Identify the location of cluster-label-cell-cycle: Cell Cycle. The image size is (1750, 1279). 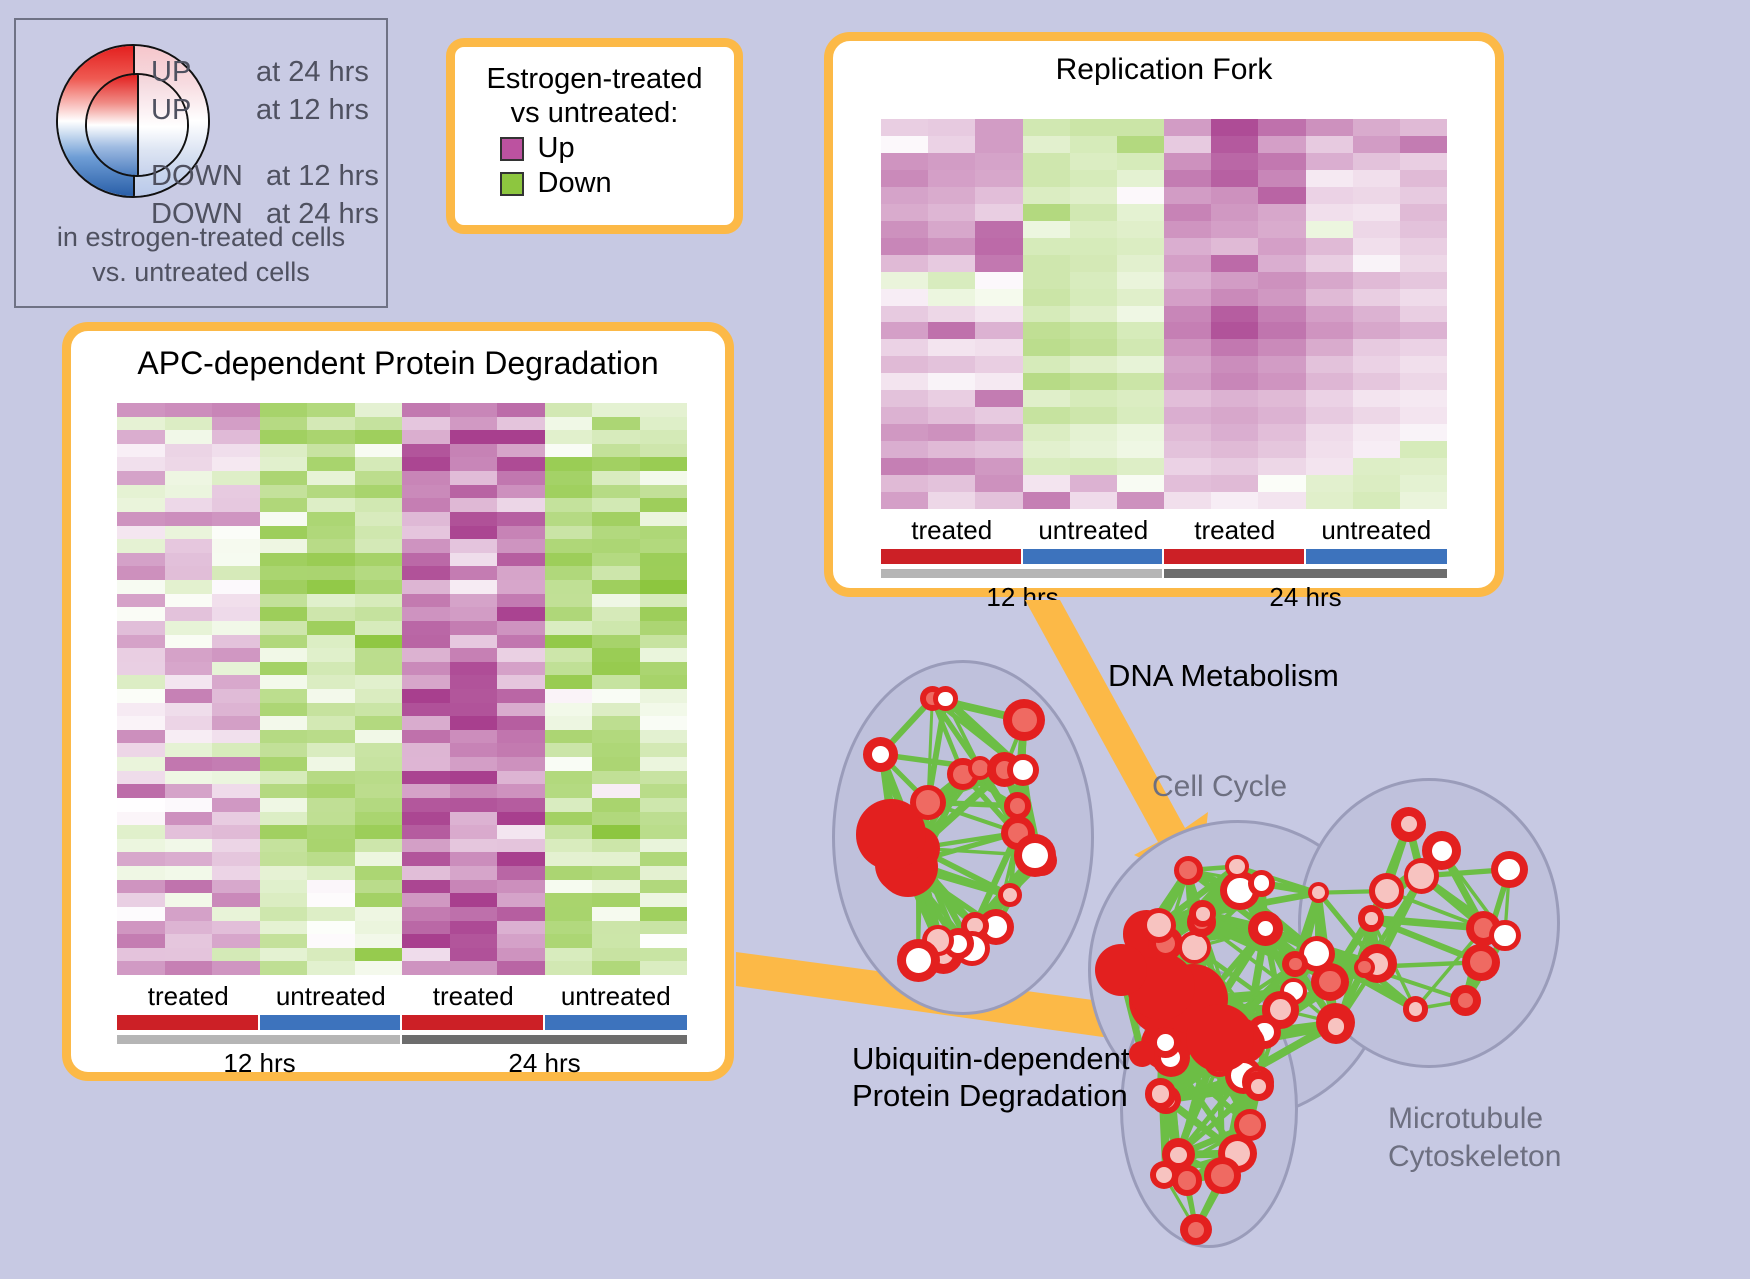
(1220, 786).